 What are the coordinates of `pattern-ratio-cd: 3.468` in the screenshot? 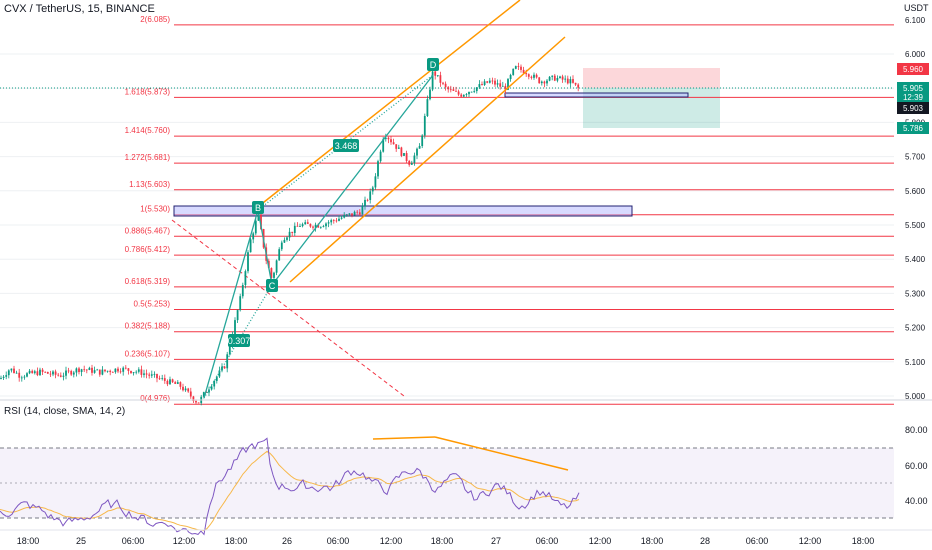 It's located at (346, 145).